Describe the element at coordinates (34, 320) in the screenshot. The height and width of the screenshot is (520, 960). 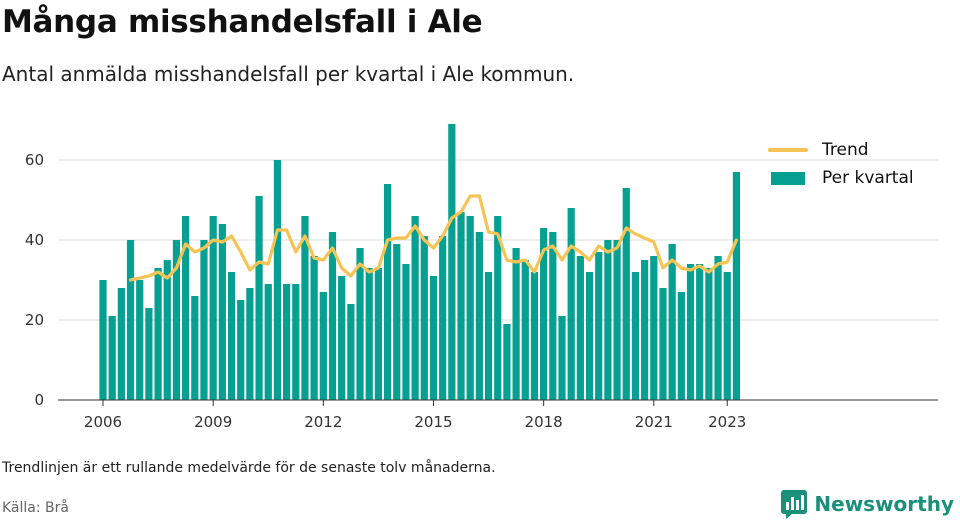
I see `y-tick-label: 20` at that location.